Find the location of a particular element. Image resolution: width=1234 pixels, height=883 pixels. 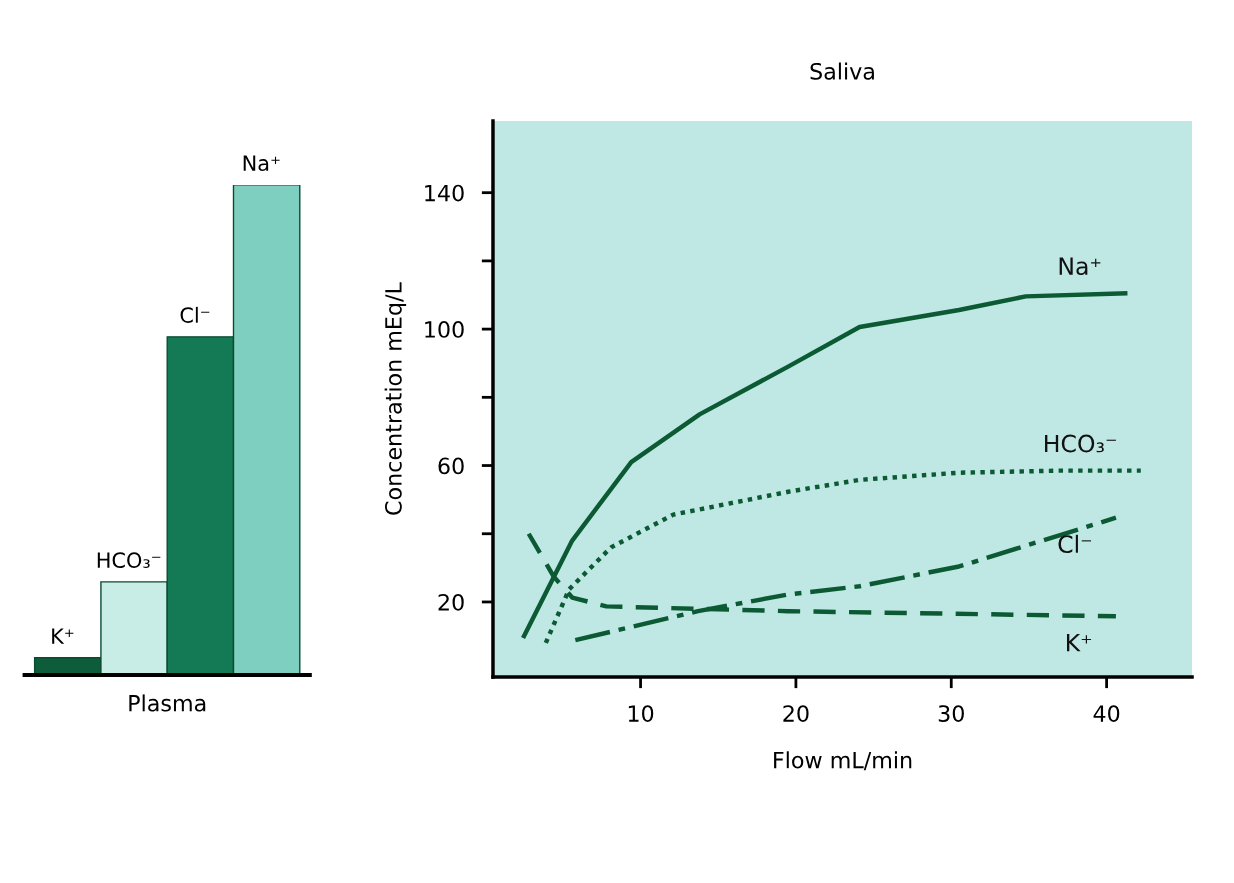

series-label: Na⁺ is located at coordinates (1080, 266).